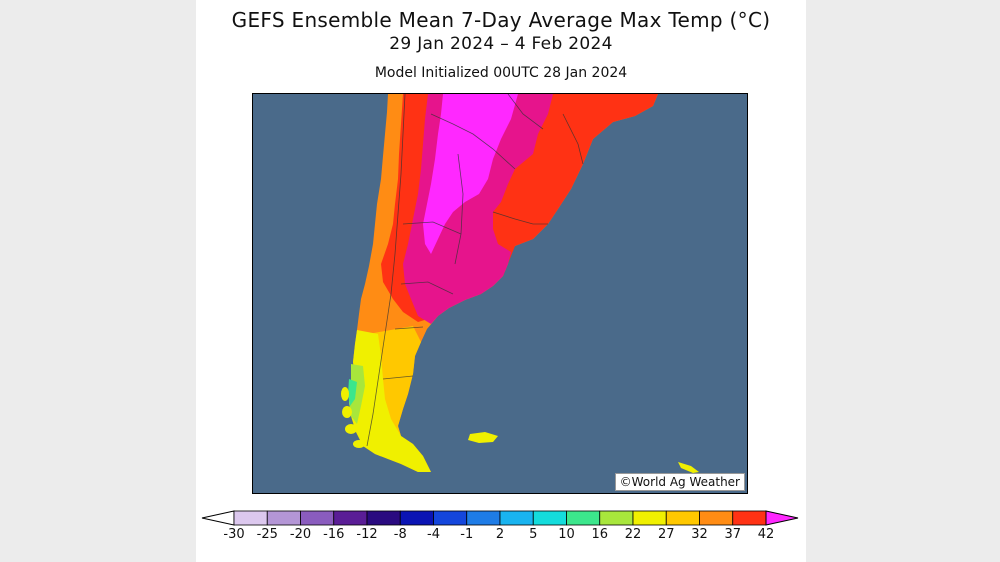  What do you see at coordinates (475, 270) in the screenshot?
I see `political-borders` at bounding box center [475, 270].